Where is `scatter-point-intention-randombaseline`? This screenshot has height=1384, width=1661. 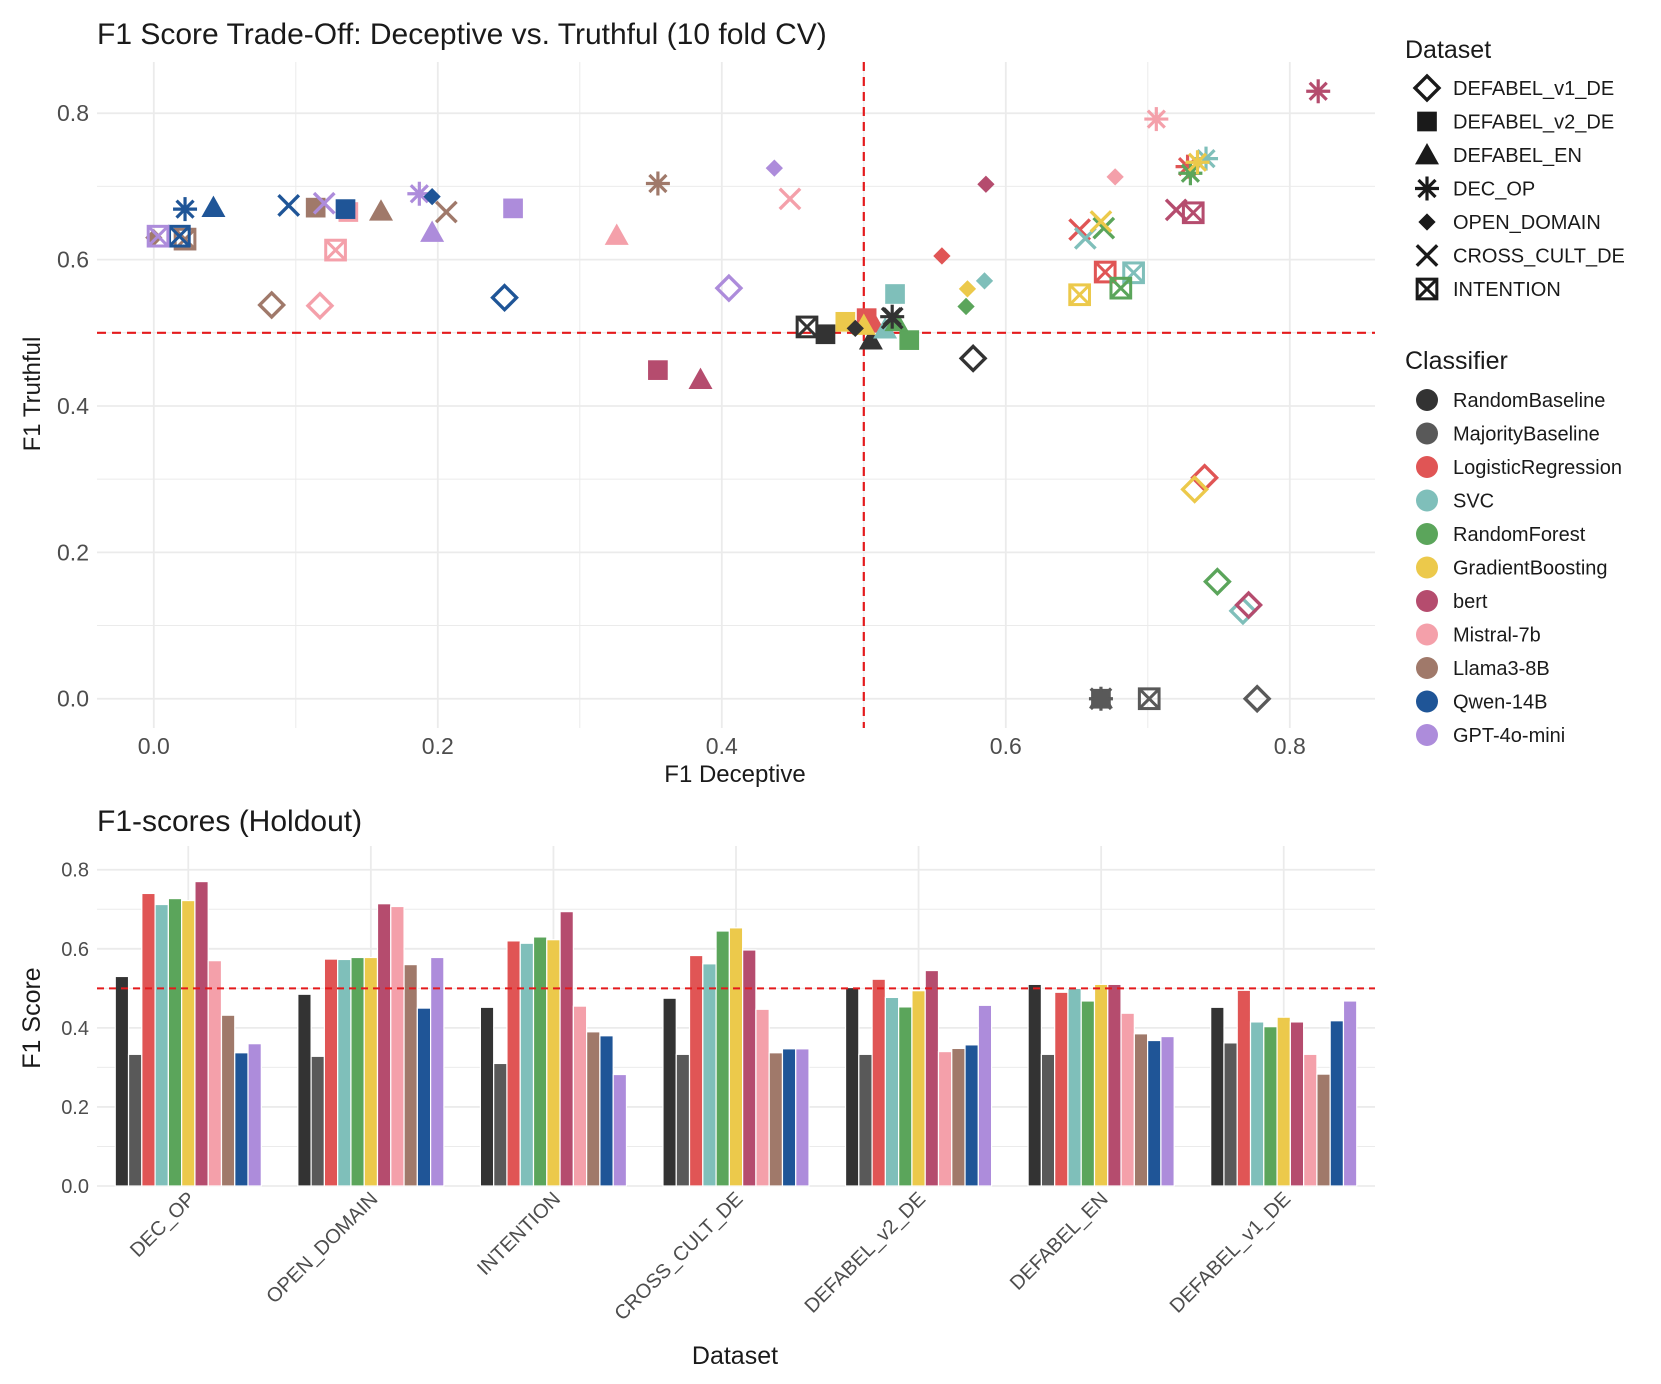 scatter-point-intention-randombaseline is located at coordinates (807, 327).